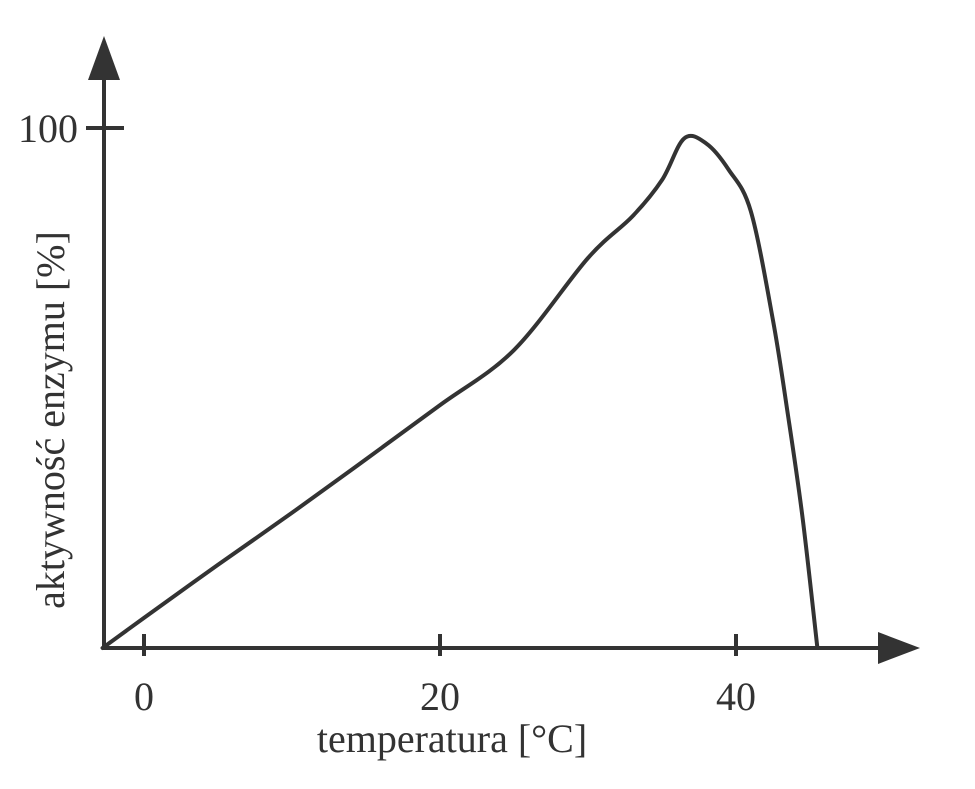 The image size is (975, 789). Describe the element at coordinates (144, 696) in the screenshot. I see `x-tick-label: 0` at that location.